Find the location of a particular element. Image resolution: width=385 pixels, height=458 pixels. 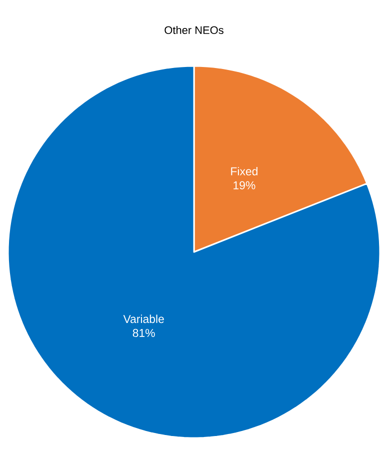

slice-label: Fixed is located at coordinates (244, 171).